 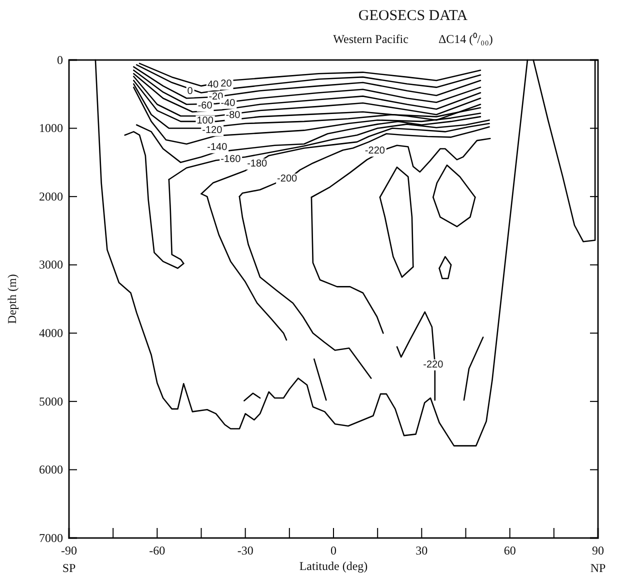 I want to click on y-axis-title: Depth (m), so click(x=12, y=299).